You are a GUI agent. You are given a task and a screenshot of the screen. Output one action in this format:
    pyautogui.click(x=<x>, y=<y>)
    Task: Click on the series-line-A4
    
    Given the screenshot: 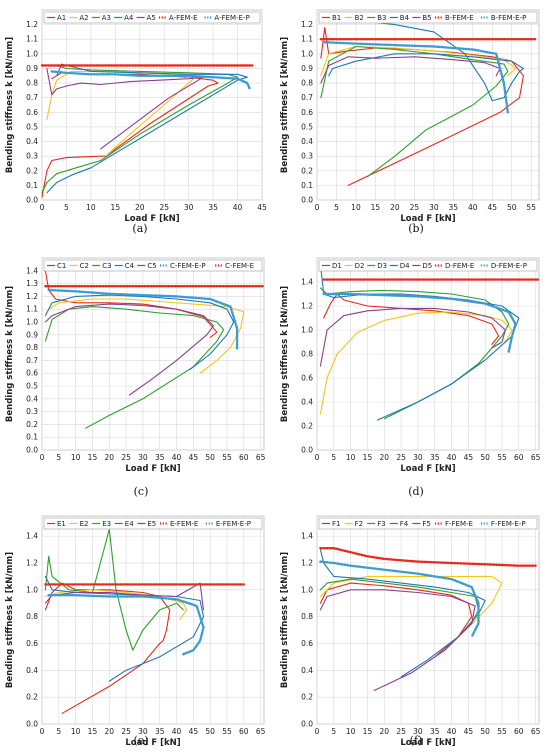 What is the action you would take?
    pyautogui.click(x=147, y=128)
    